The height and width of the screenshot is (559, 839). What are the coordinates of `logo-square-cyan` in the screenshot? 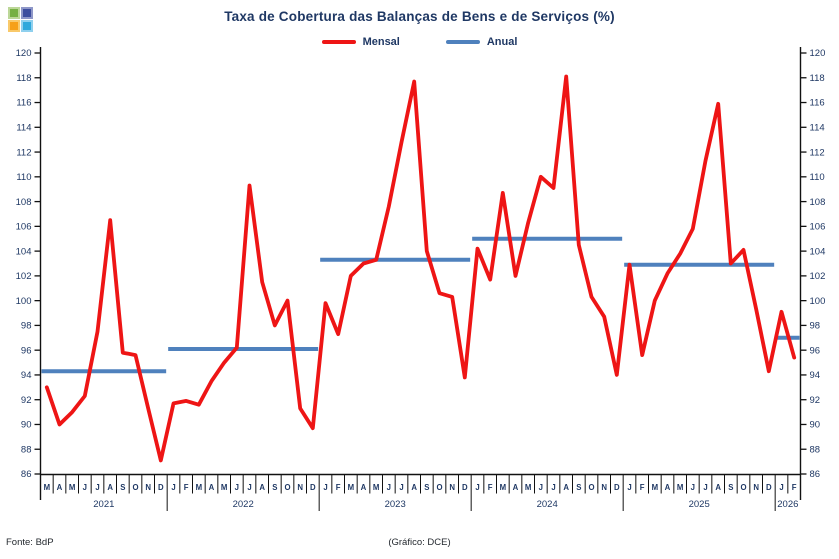 It's located at (27, 26).